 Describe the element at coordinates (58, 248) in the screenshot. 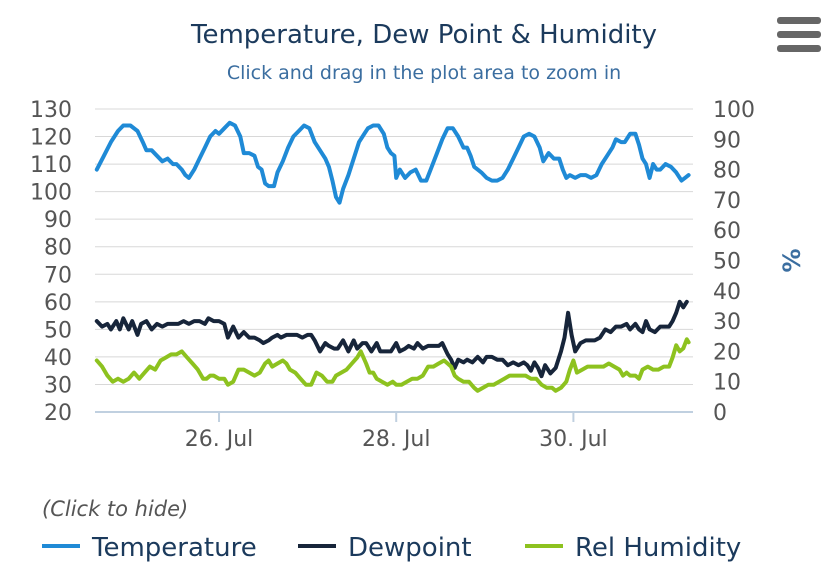

I see `left-tick-label: 80` at that location.